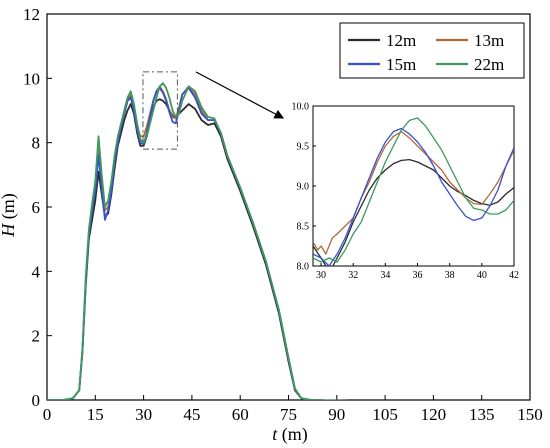  What do you see at coordinates (489, 40) in the screenshot?
I see `legend-label-13m: 13m` at bounding box center [489, 40].